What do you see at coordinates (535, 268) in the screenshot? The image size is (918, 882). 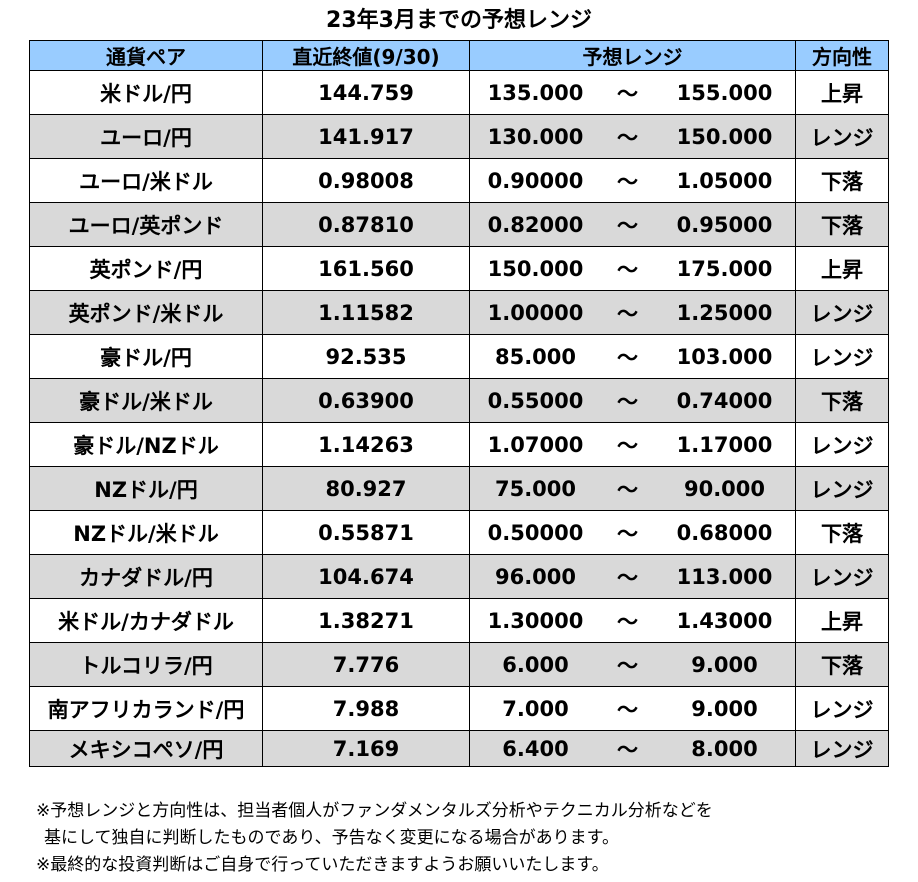 I see `range-low: 150.000` at bounding box center [535, 268].